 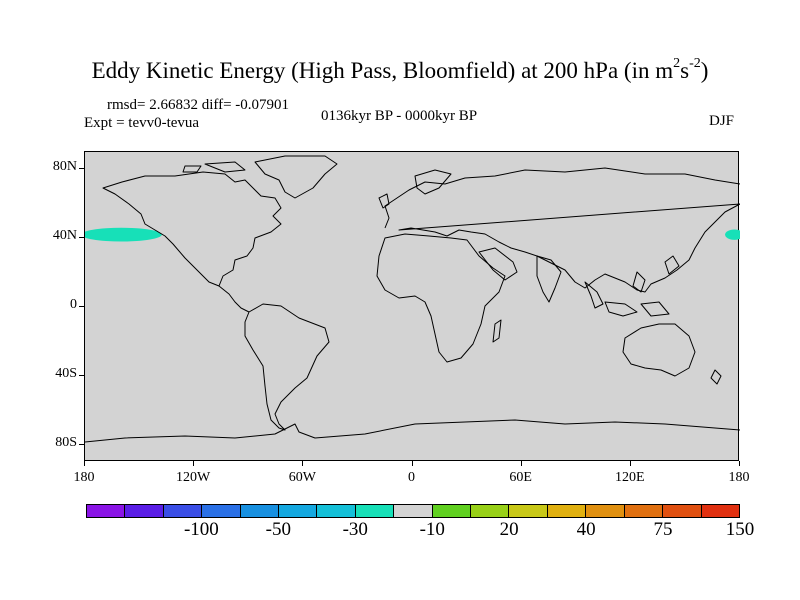 What do you see at coordinates (549, 279) in the screenshot?
I see `coast-india` at bounding box center [549, 279].